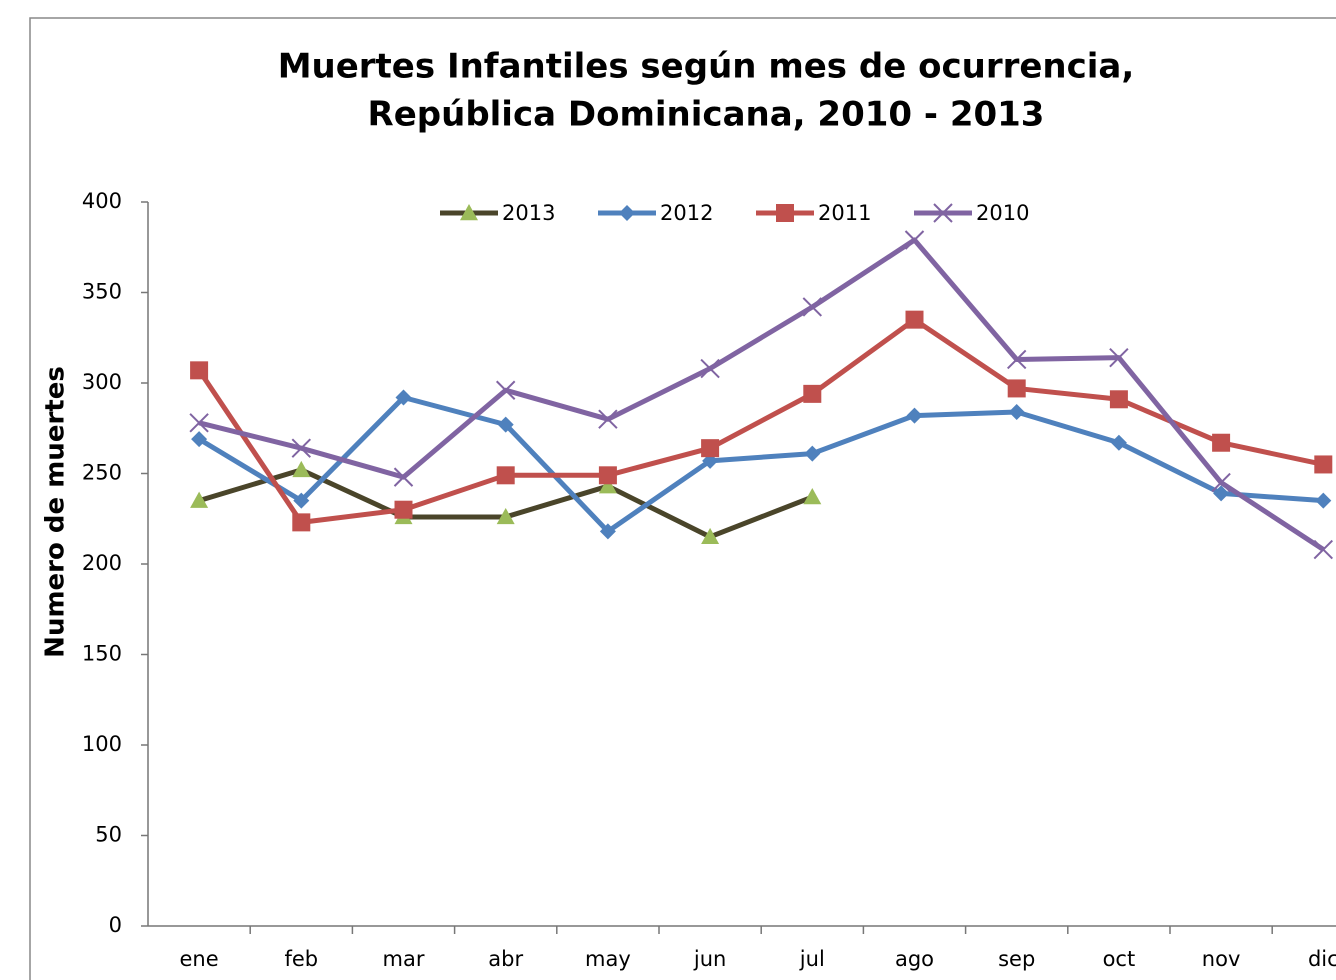 This screenshot has height=980, width=1336. I want to click on legend-label: 2012, so click(686, 213).